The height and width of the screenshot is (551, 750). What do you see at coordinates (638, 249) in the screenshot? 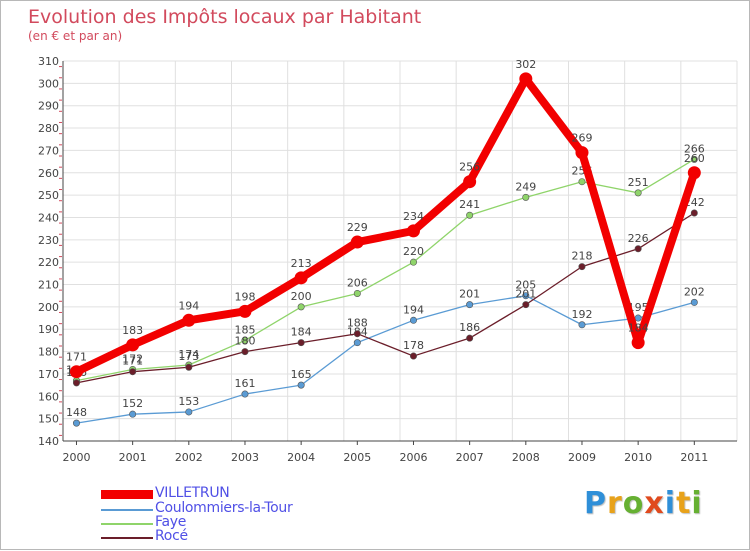
I see `point-roce-2010` at bounding box center [638, 249].